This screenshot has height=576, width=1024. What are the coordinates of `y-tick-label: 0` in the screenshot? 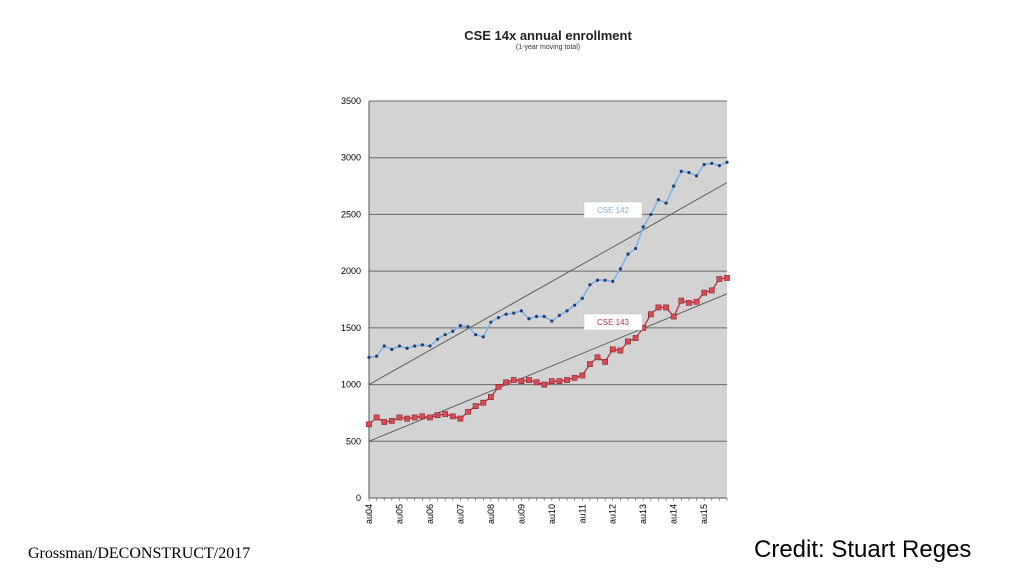 It's located at (358, 498).